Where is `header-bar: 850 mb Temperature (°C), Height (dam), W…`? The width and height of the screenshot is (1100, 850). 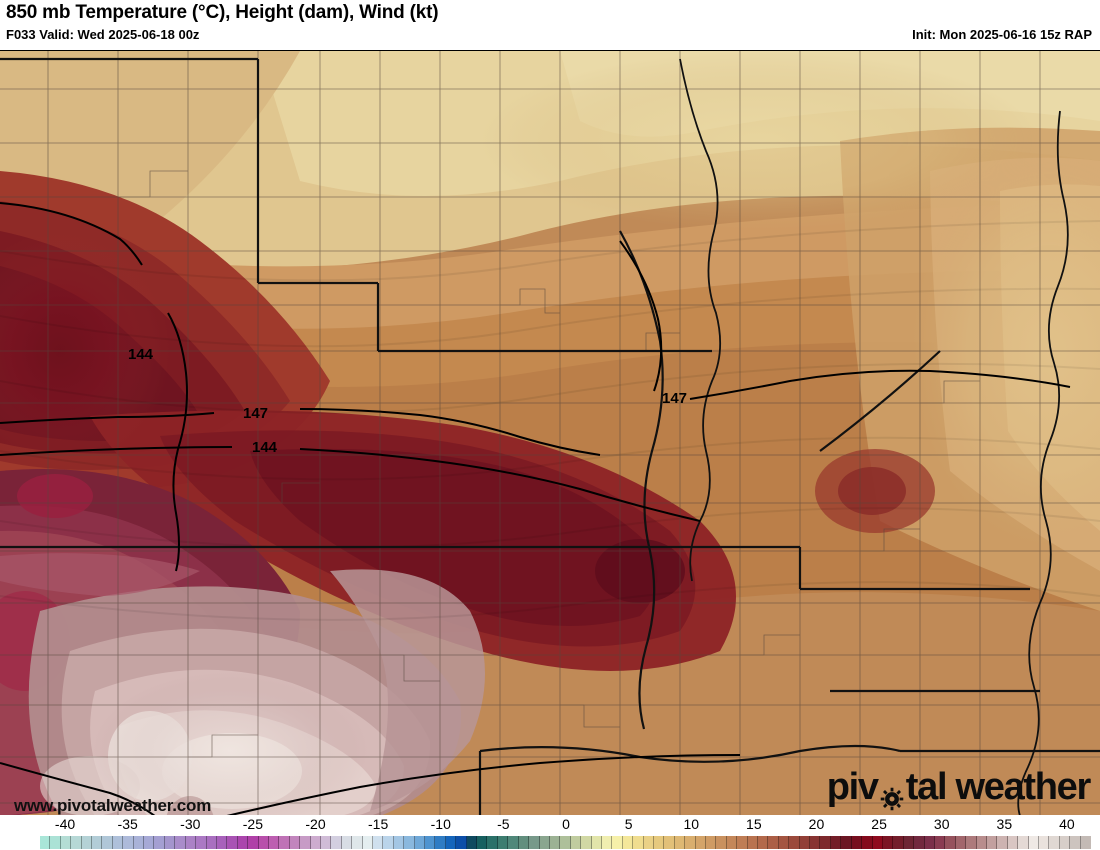 header-bar: 850 mb Temperature (°C), Height (dam), W… is located at coordinates (550, 25).